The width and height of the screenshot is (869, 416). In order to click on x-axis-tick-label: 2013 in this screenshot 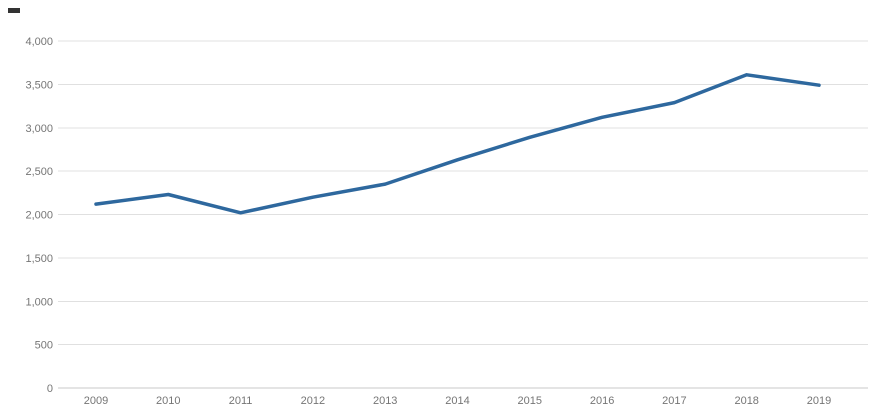, I will do `click(385, 401)`.